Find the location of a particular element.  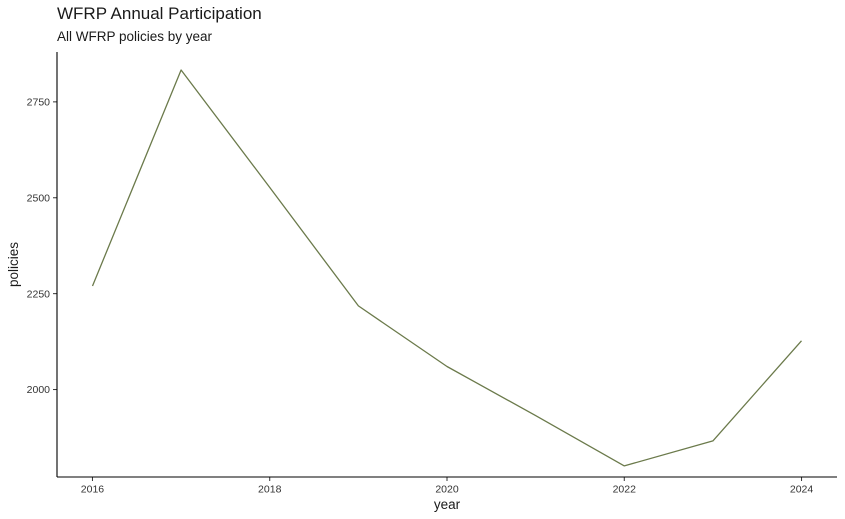

x-tick-label: 2024 is located at coordinates (802, 490).